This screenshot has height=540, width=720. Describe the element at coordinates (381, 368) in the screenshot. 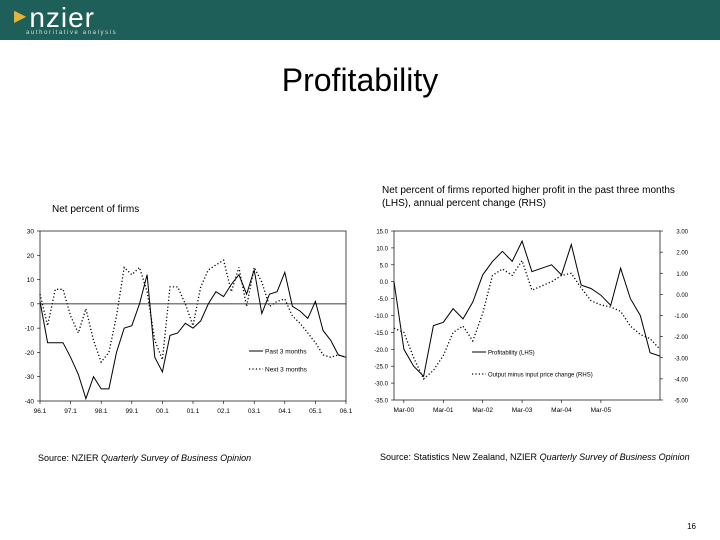

I see `left-y-tick-label: -25.0` at that location.